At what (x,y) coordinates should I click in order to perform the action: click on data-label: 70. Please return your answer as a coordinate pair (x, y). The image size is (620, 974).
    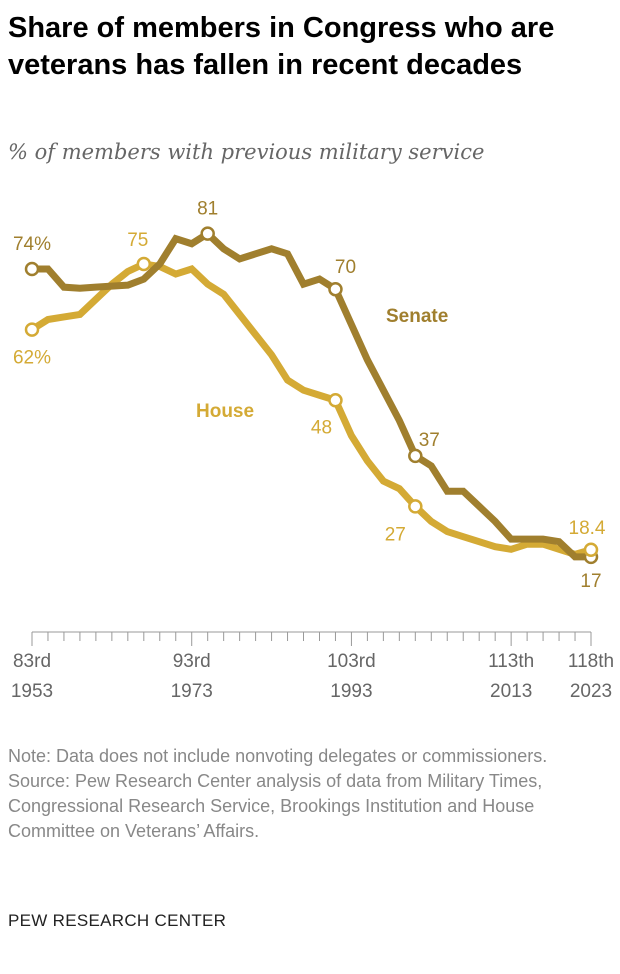
    Looking at the image, I should click on (345, 267).